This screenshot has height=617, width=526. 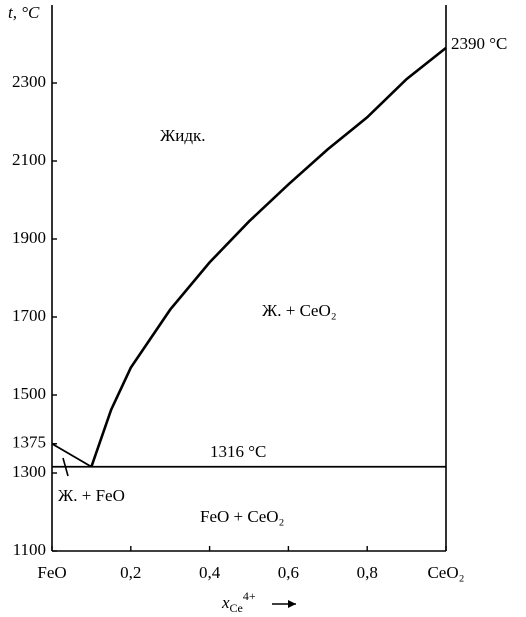 What do you see at coordinates (236, 608) in the screenshot?
I see `x-label-sub: Ce` at bounding box center [236, 608].